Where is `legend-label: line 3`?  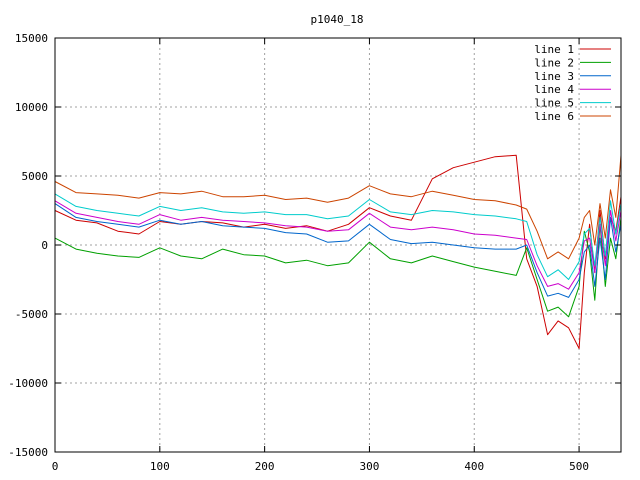 legend-label: line 3 is located at coordinates (554, 76).